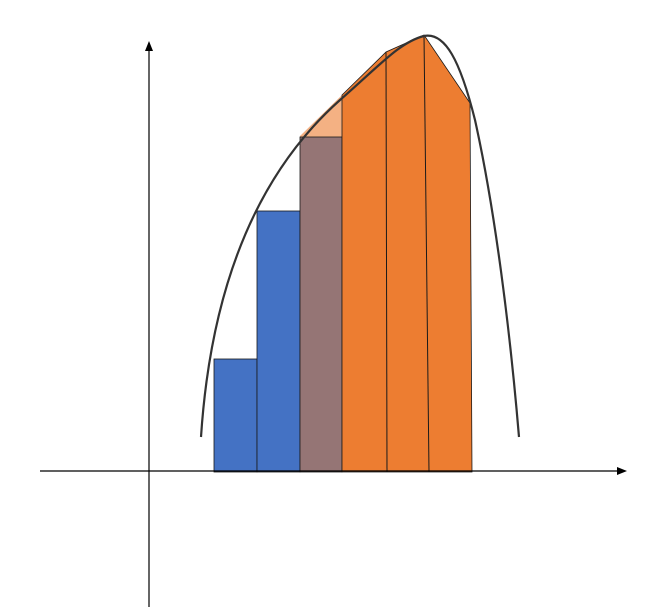  I want to click on light-orange-trapezoid-top, so click(321, 116).